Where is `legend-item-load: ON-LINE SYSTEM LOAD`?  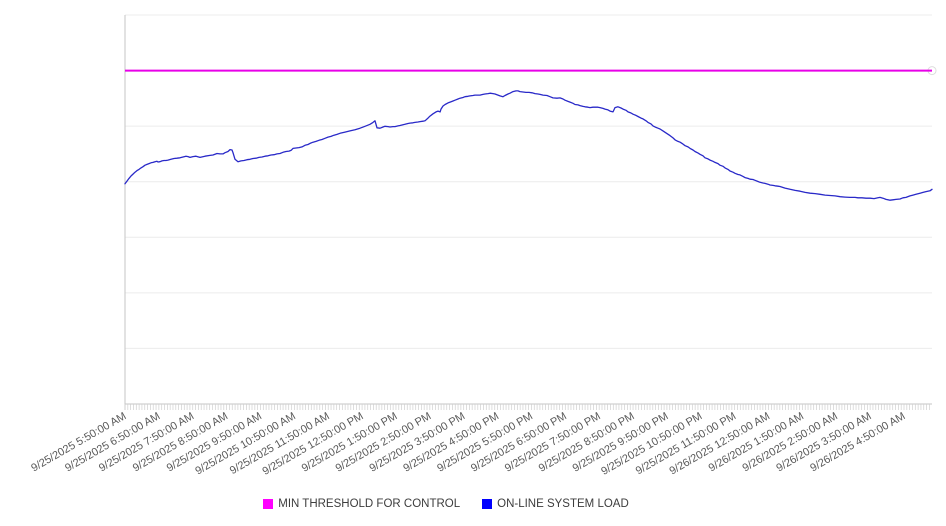
legend-item-load: ON-LINE SYSTEM LOAD is located at coordinates (555, 504).